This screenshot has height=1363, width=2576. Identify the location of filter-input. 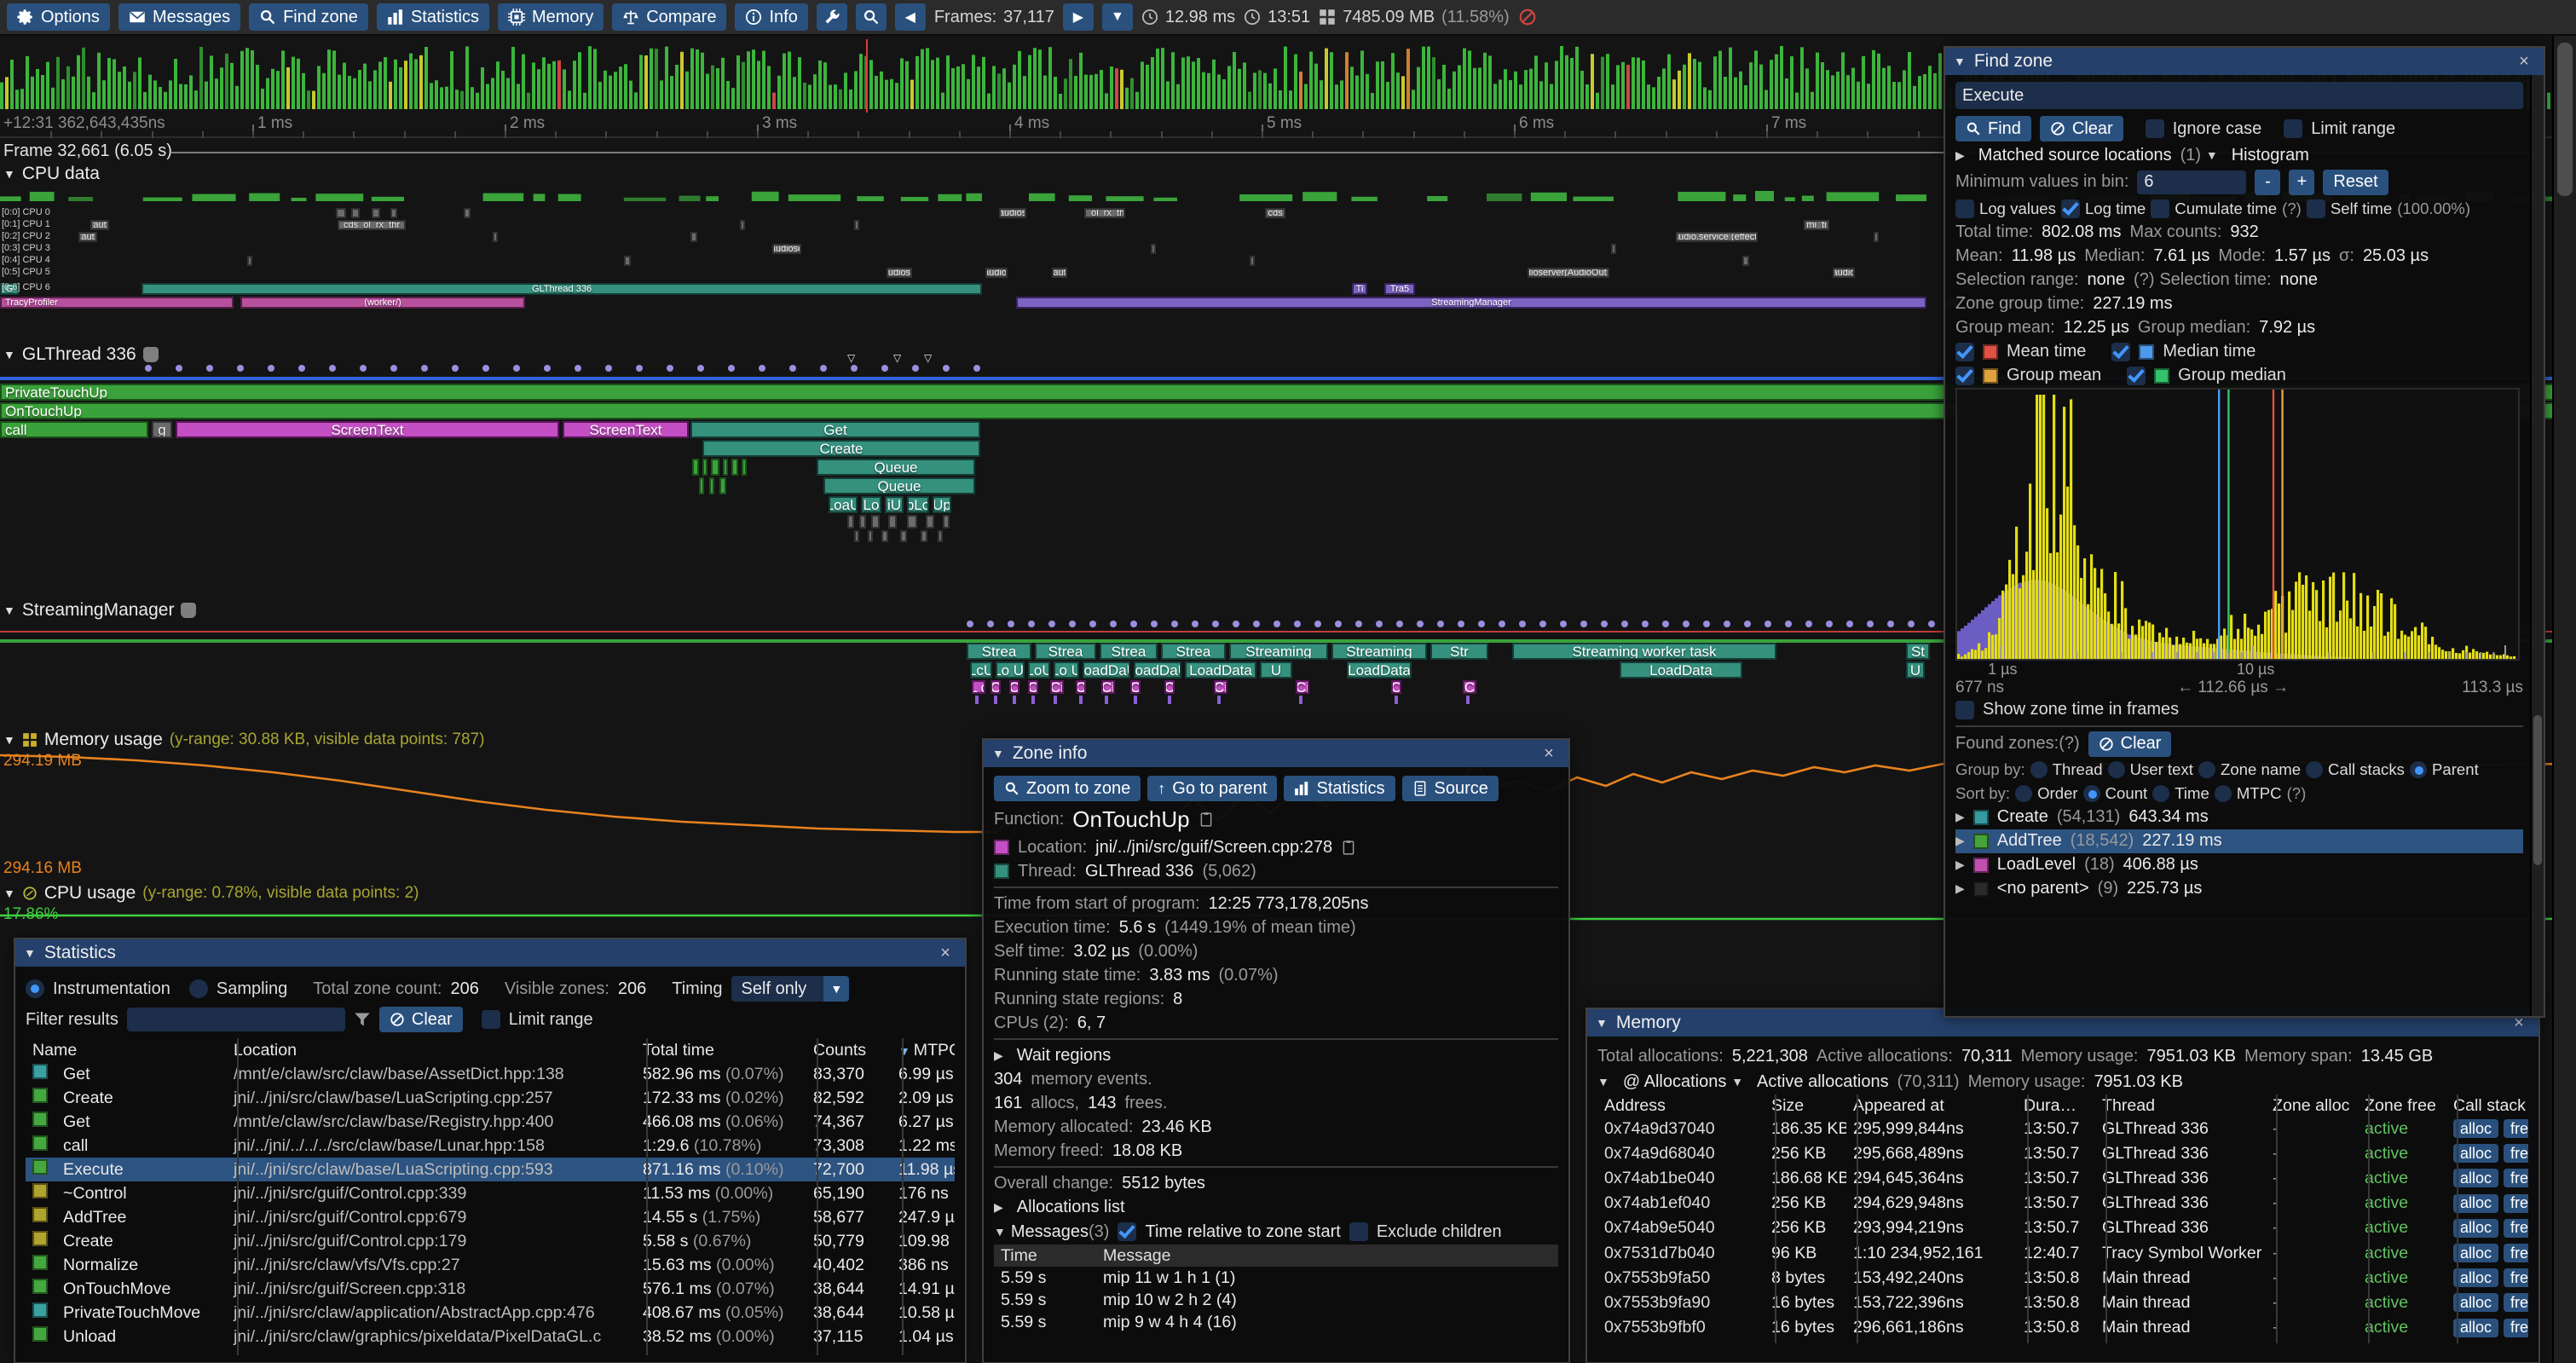
(235, 1020).